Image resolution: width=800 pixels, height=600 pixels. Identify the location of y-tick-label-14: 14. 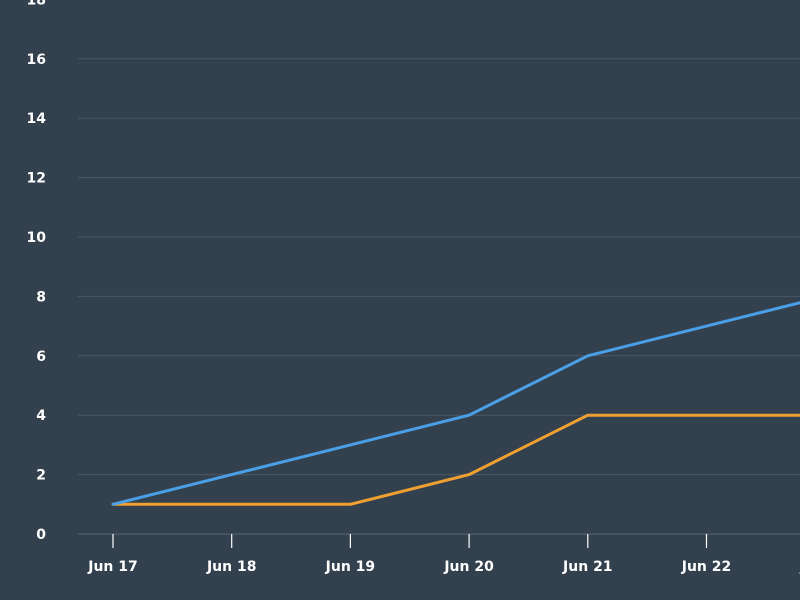
(37, 119).